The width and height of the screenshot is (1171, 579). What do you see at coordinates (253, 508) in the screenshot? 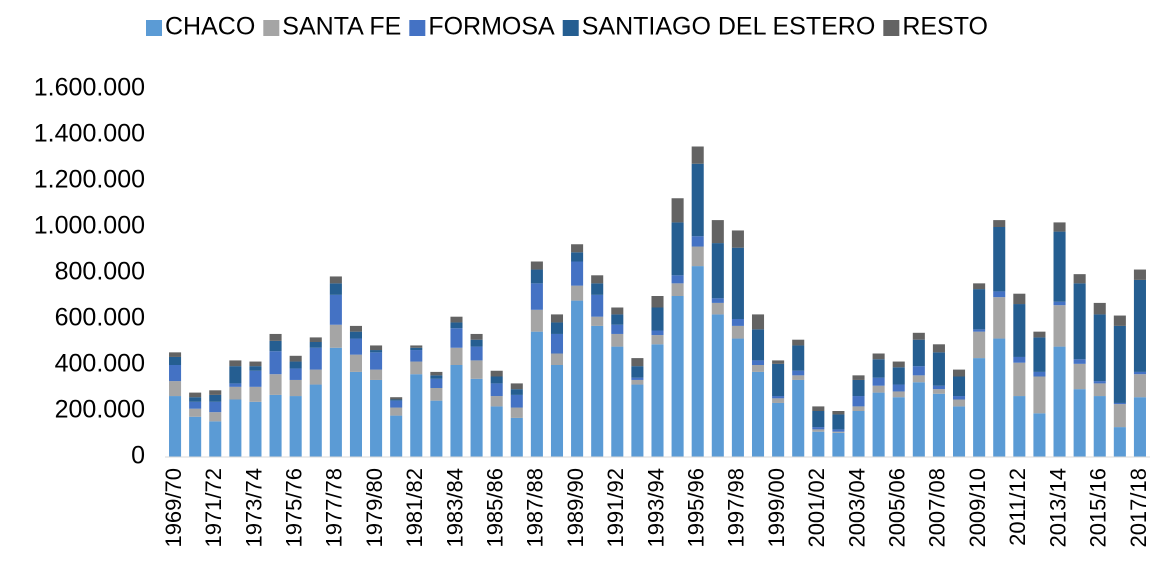
I see `x-tick-label: 1973/74` at bounding box center [253, 508].